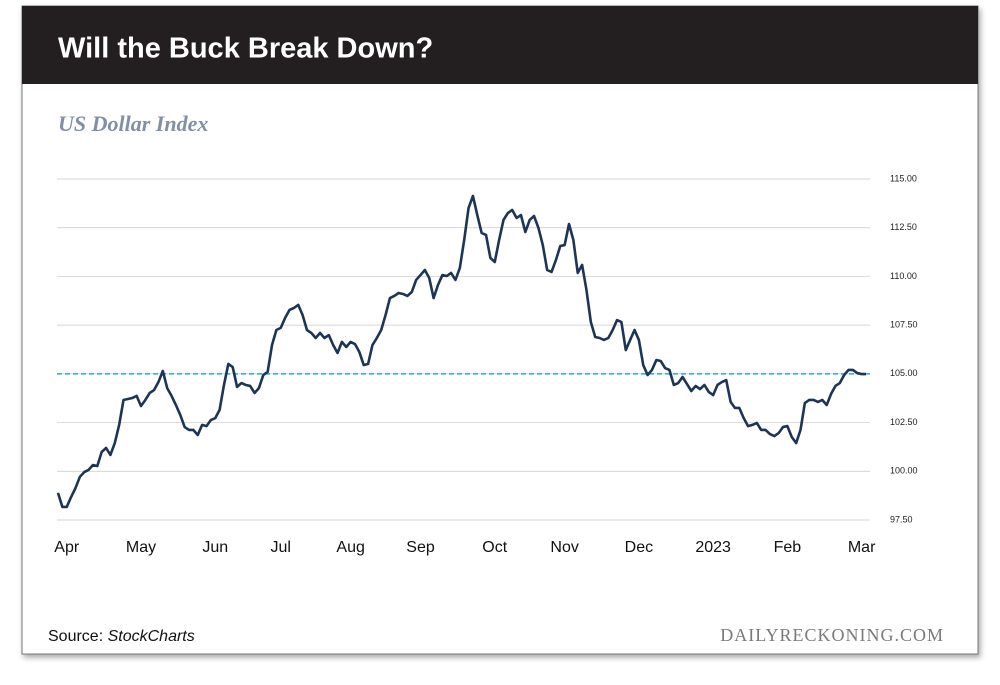 The width and height of the screenshot is (1000, 685). What do you see at coordinates (420, 547) in the screenshot?
I see `x-tick-label: Sep` at bounding box center [420, 547].